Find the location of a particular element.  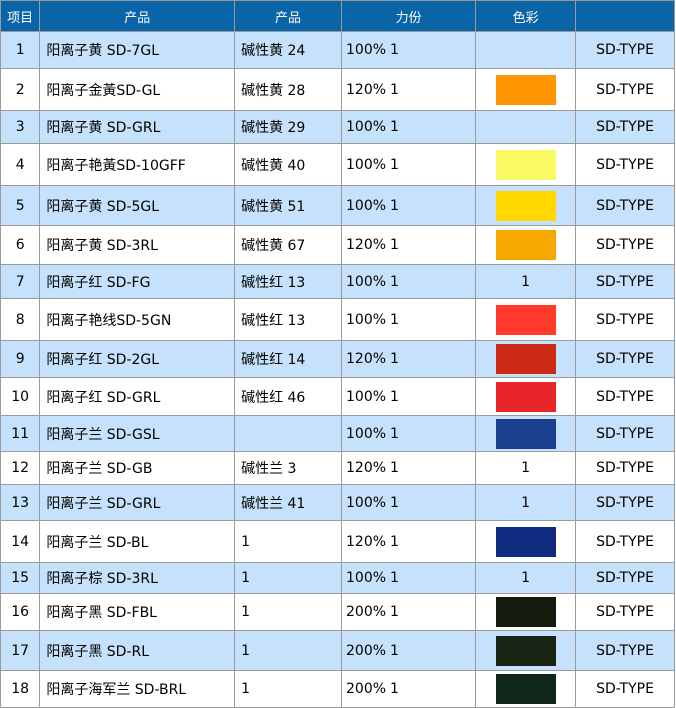

row-index: 17 is located at coordinates (20, 650).